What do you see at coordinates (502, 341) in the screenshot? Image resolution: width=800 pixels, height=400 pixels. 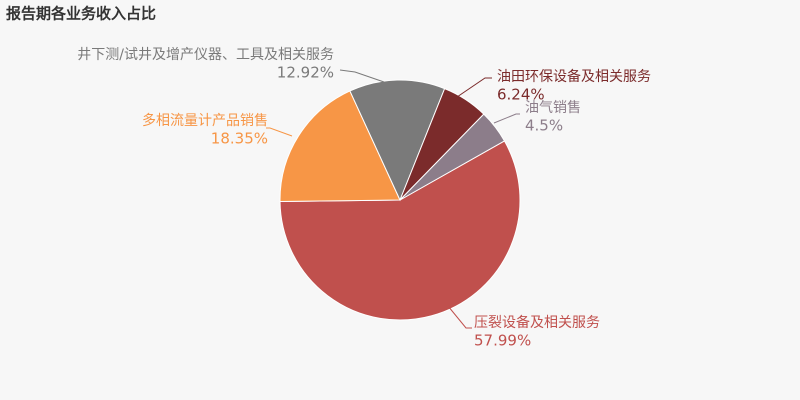 I see `slice-value-label: 57.99%` at bounding box center [502, 341].